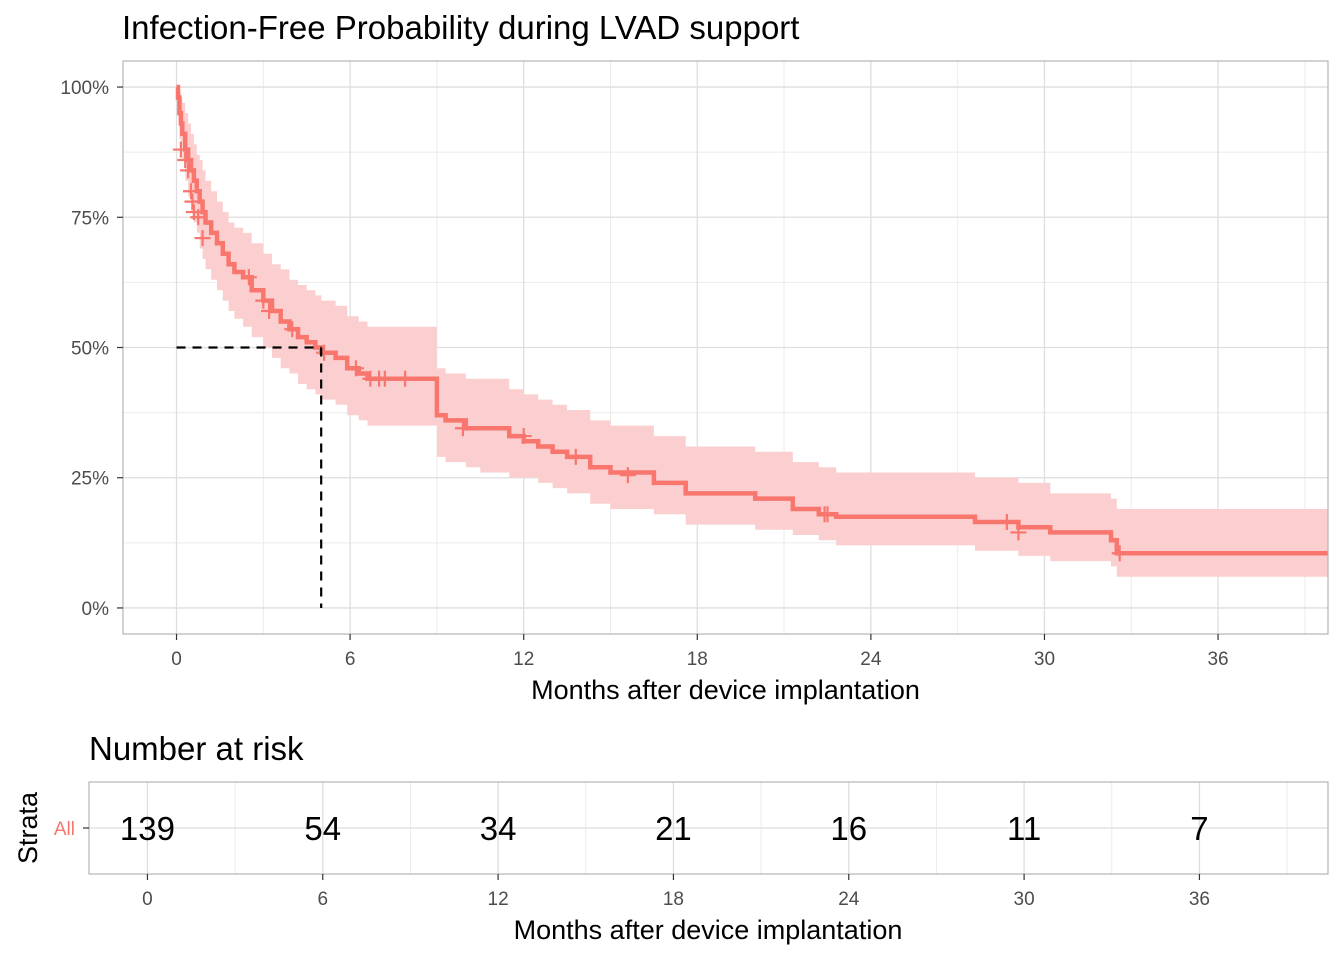 This screenshot has width=1344, height=960. I want to click on risk-value: 11, so click(1024, 828).